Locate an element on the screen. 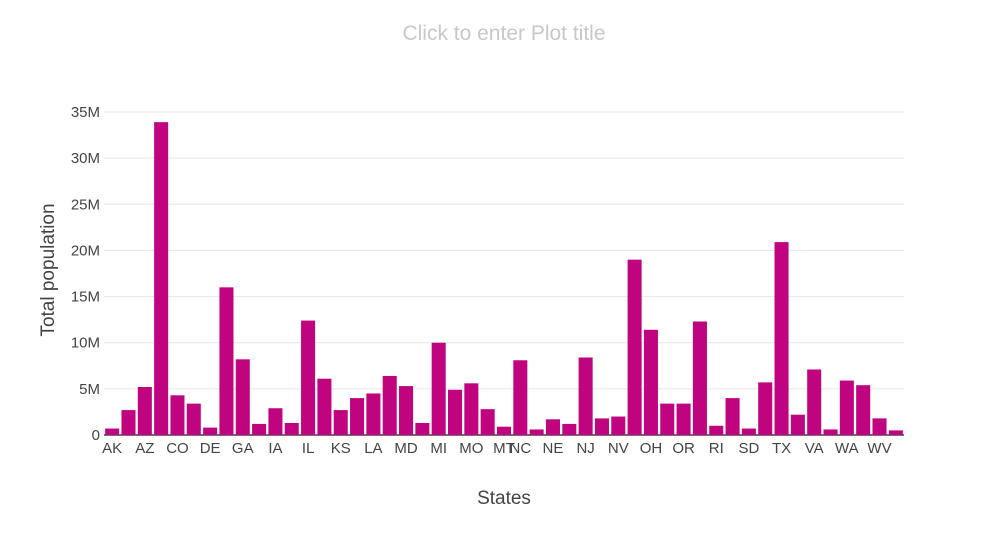 The height and width of the screenshot is (540, 994). x-tick-label: WV is located at coordinates (879, 448).